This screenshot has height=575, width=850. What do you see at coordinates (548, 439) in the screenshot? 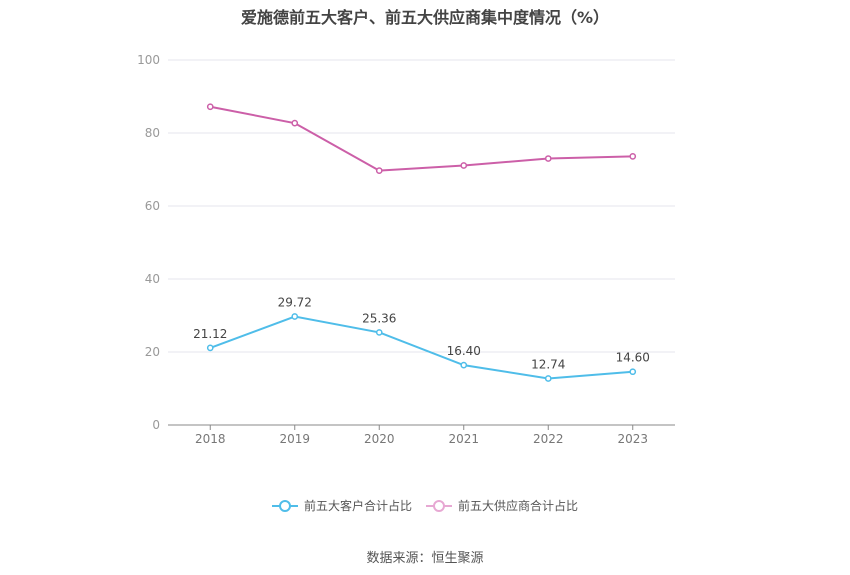
I see `x-tick-label: 2022` at bounding box center [548, 439].